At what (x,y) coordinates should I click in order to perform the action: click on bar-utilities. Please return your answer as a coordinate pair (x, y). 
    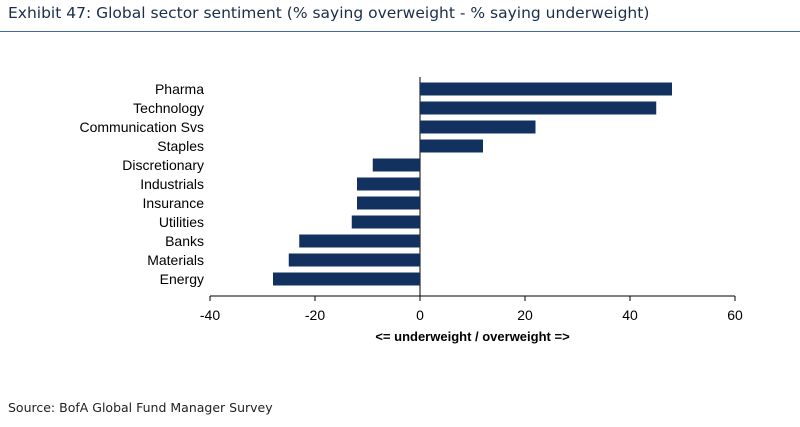
    Looking at the image, I should click on (385, 222).